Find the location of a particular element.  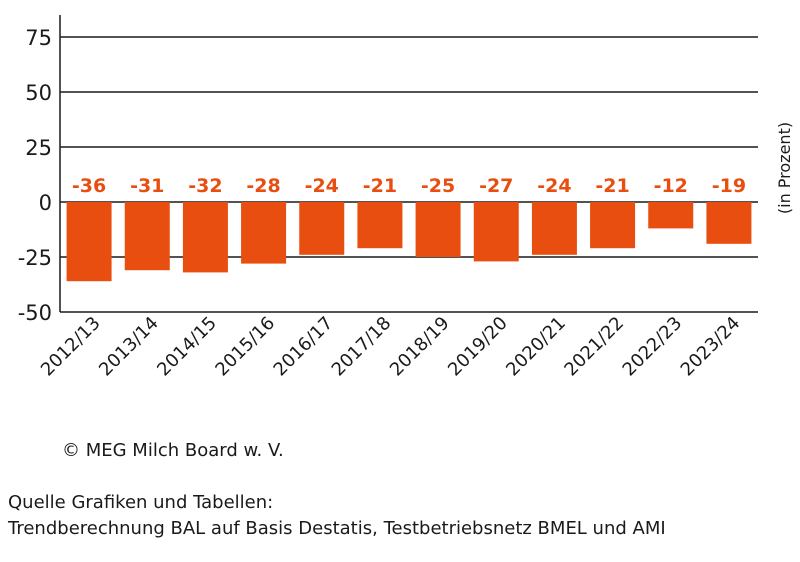

x-tick-label: 2021/22 is located at coordinates (594, 347).